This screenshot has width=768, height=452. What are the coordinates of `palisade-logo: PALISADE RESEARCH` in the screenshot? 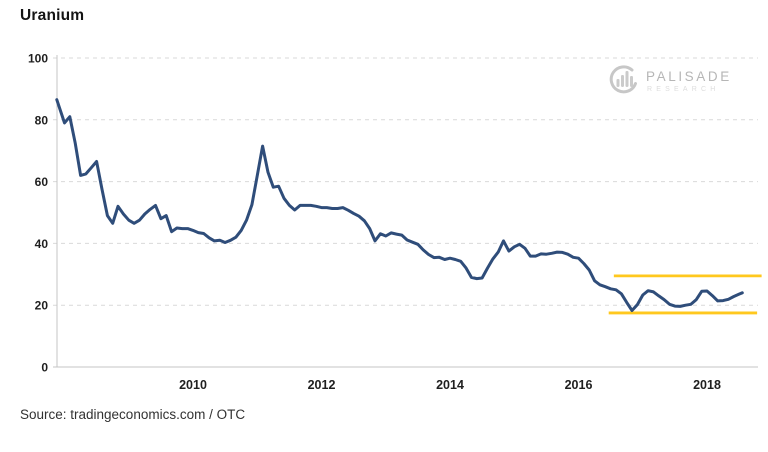 It's located at (668, 82).